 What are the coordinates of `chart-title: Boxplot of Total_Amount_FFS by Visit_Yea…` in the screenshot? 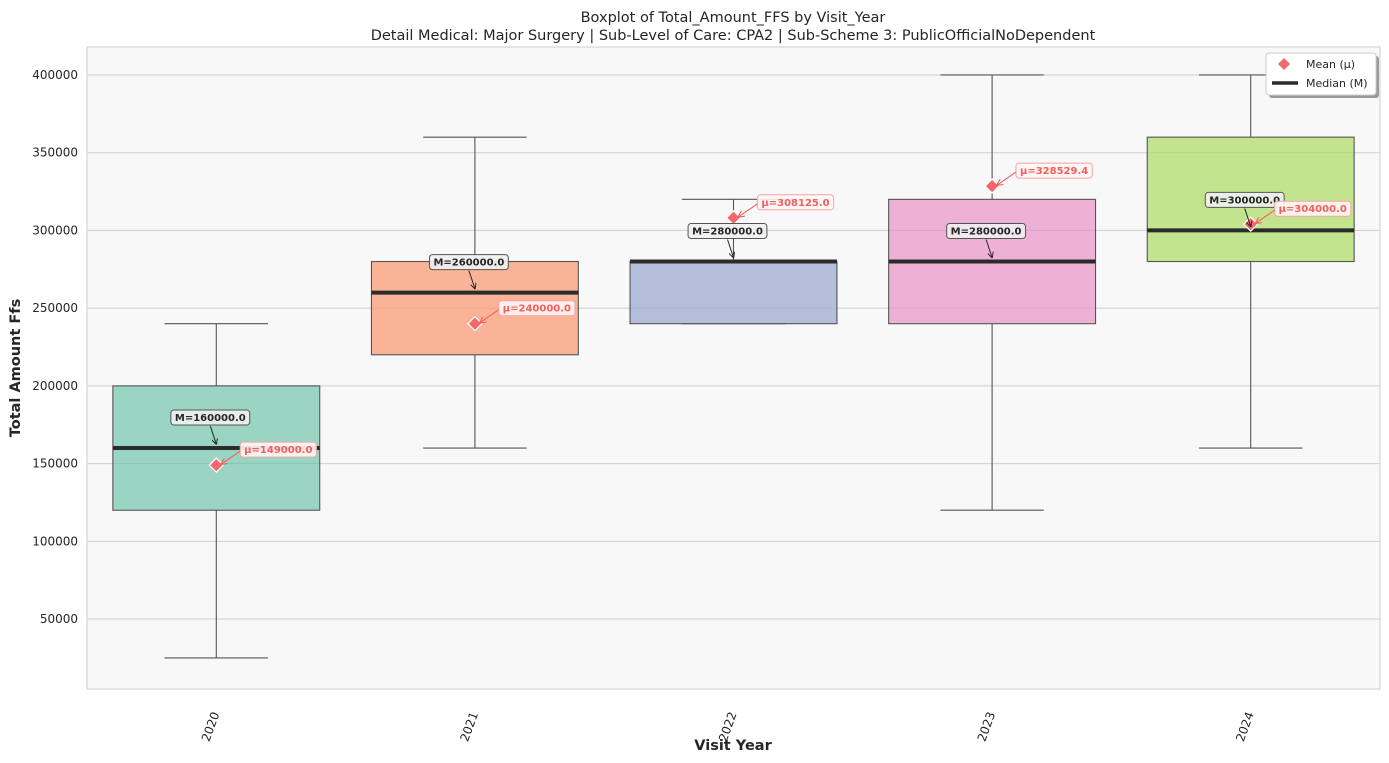 It's located at (733, 18).